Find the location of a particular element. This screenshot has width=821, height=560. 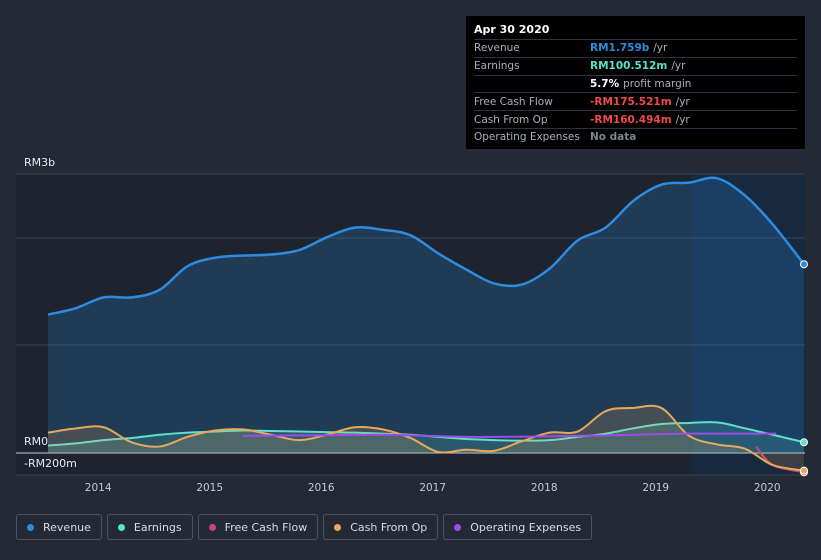

tooltip-value: No data is located at coordinates (613, 137).